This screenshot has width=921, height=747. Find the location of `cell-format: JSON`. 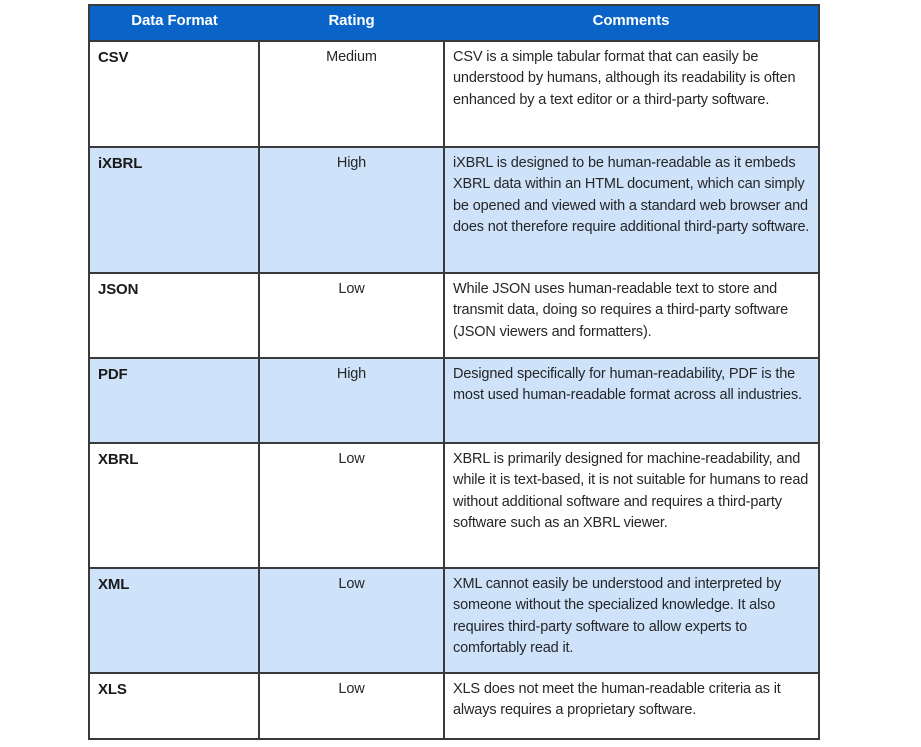

cell-format: JSON is located at coordinates (174, 315).